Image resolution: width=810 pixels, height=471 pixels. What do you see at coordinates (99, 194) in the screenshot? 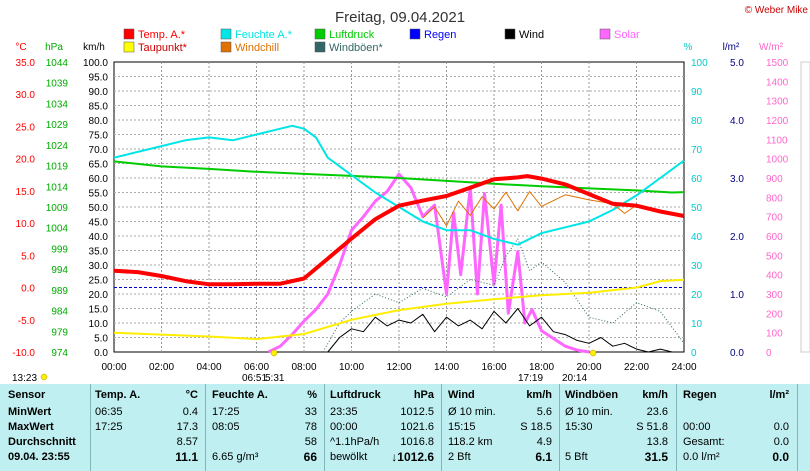
I see `left-axis-tick: 55.0` at bounding box center [99, 194].